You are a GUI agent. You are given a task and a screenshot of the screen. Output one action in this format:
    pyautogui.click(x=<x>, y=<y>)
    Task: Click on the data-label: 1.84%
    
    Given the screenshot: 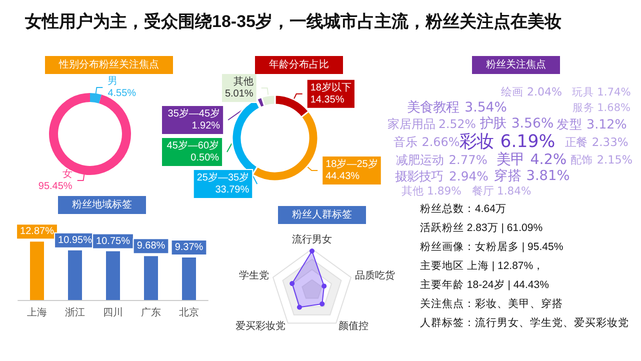 What is the action you would take?
    pyautogui.click(x=514, y=191)
    